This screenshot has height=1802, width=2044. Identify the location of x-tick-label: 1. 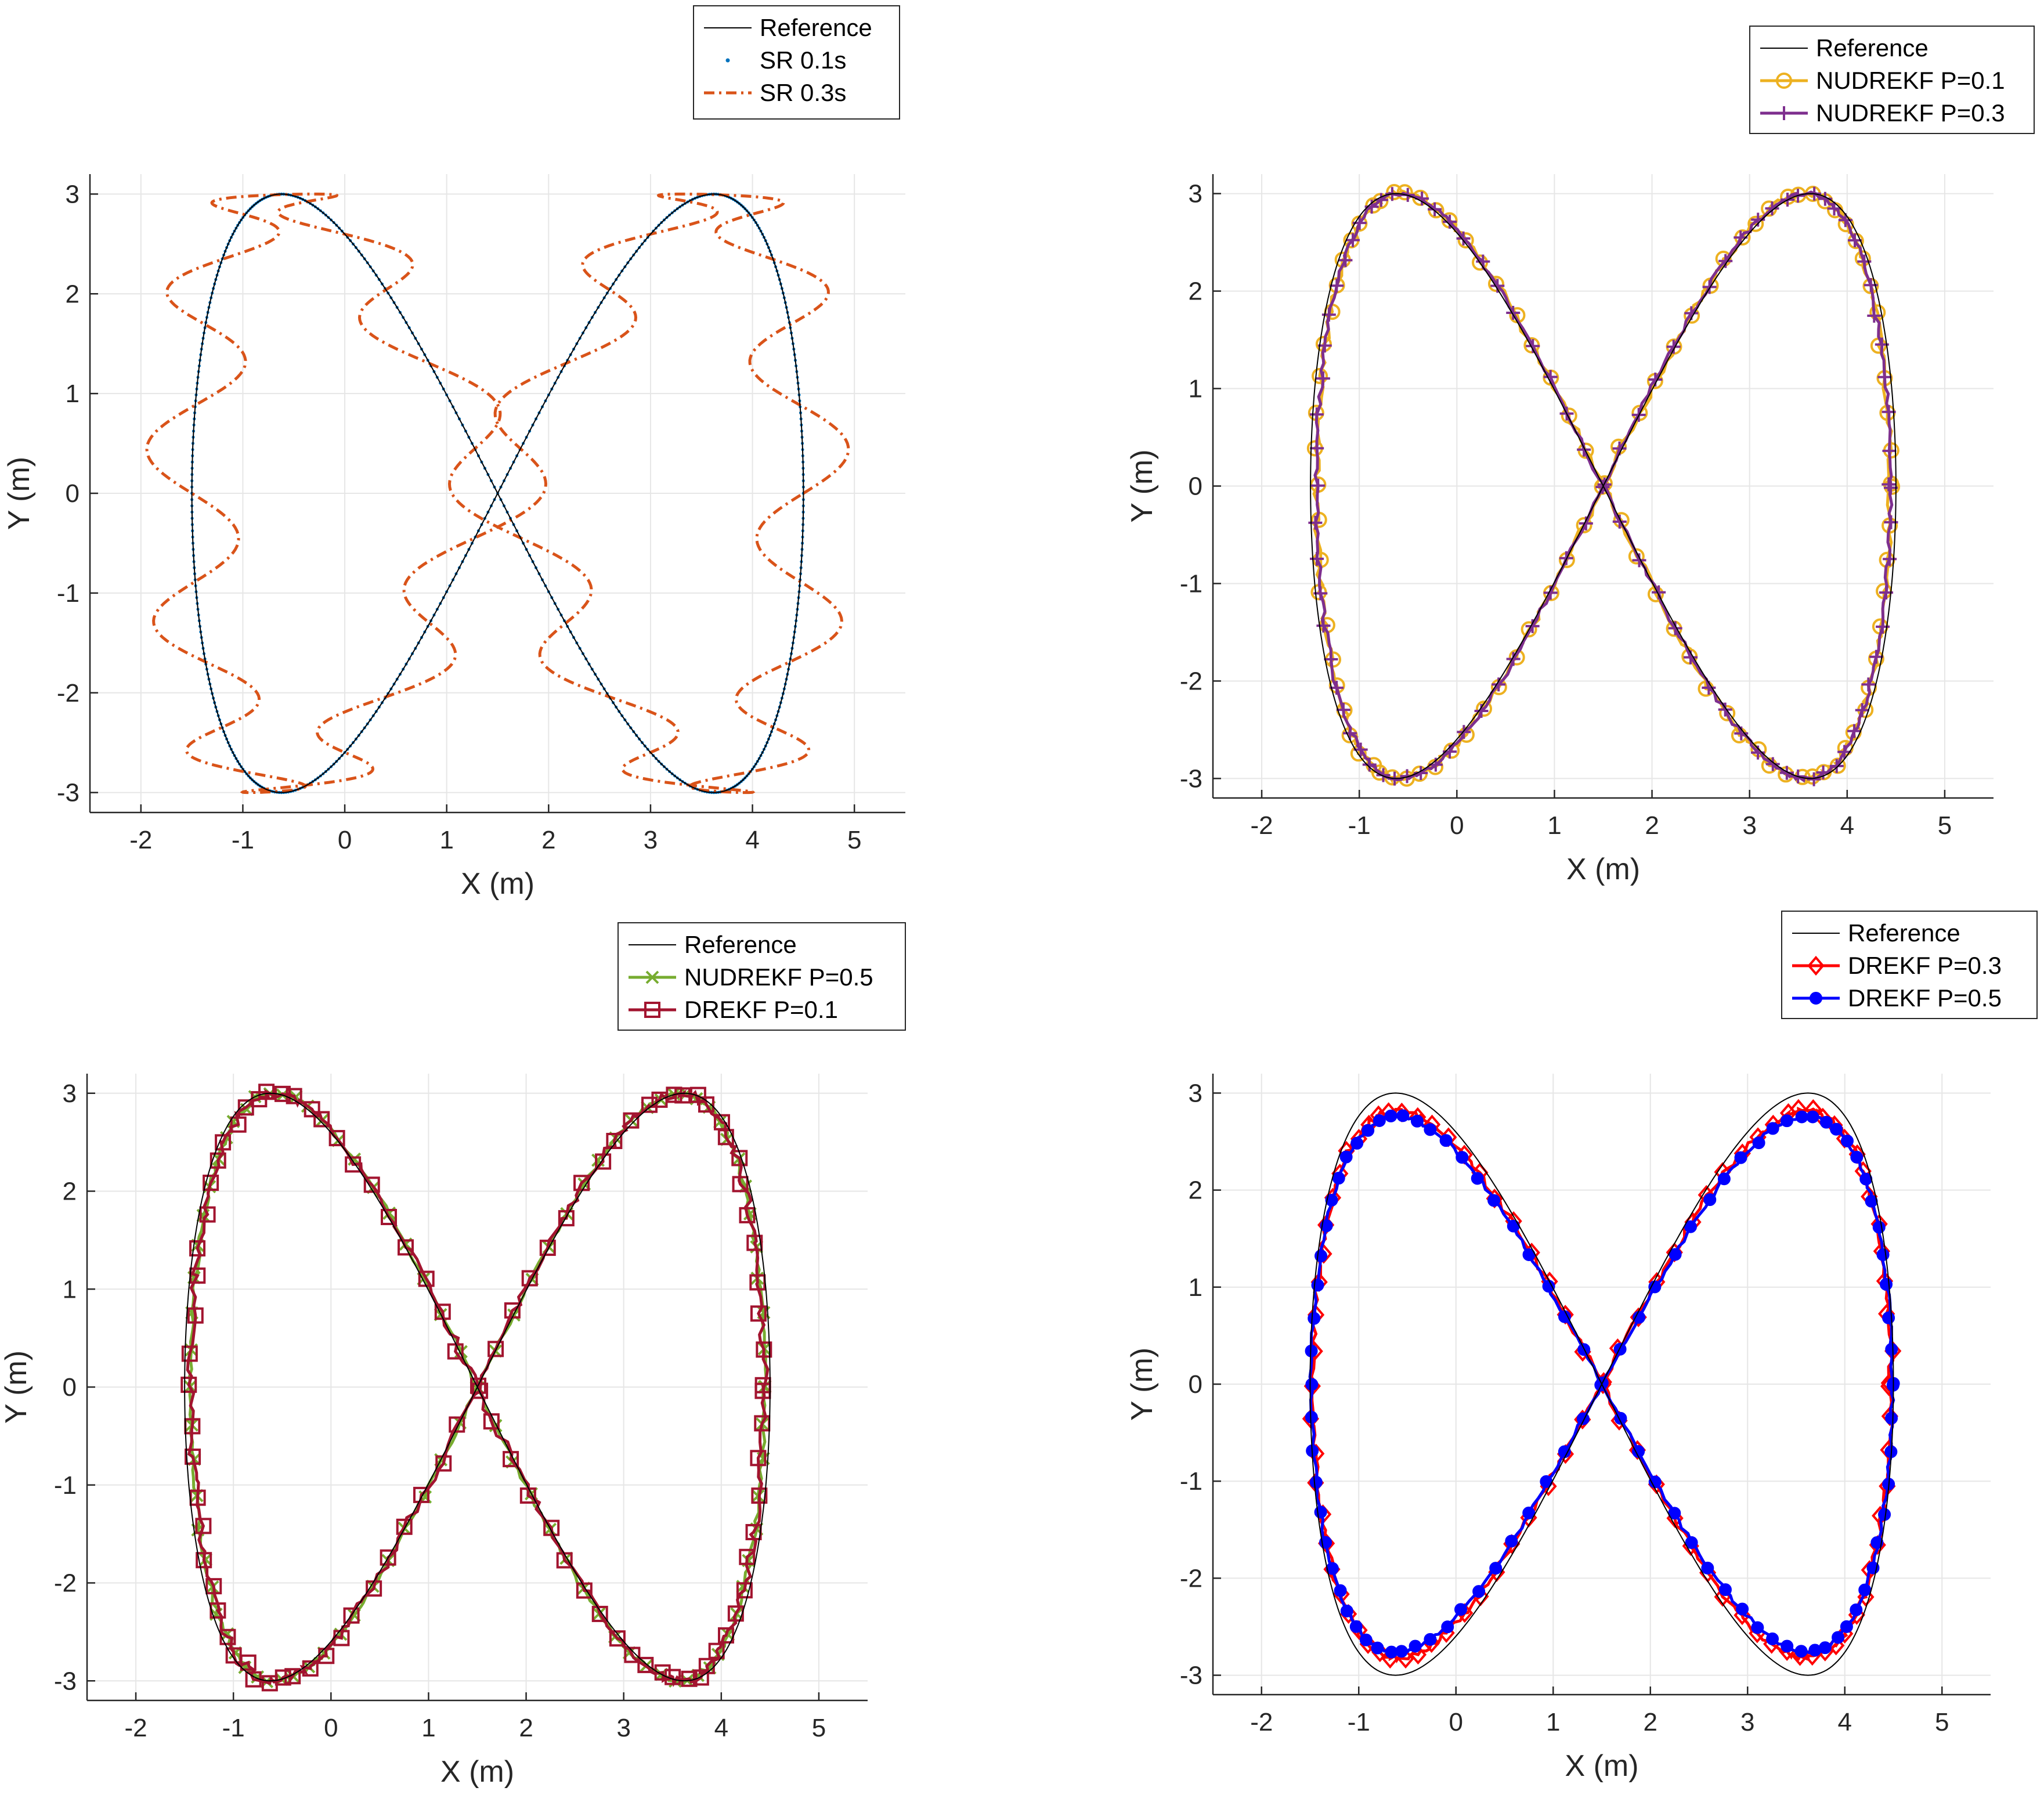
(1554, 825).